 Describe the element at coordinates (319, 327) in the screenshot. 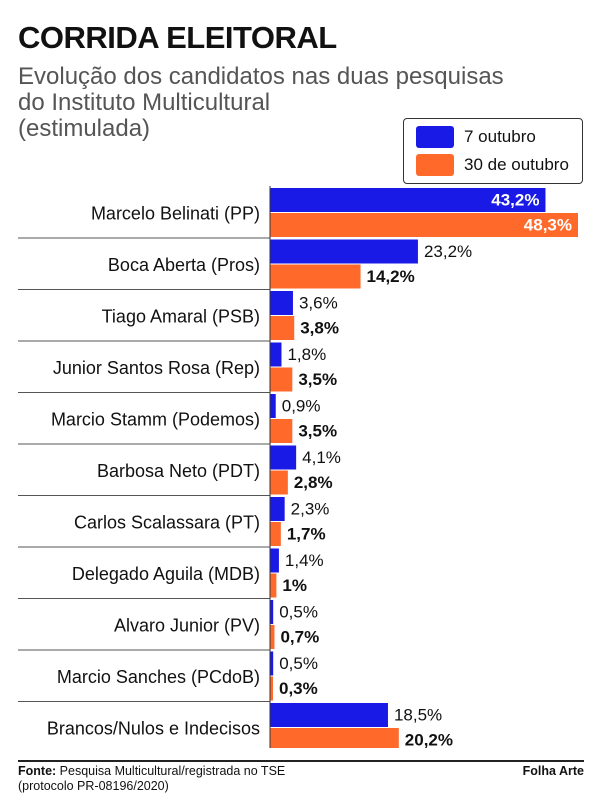

I see `data-label-series2: 3,8%` at that location.